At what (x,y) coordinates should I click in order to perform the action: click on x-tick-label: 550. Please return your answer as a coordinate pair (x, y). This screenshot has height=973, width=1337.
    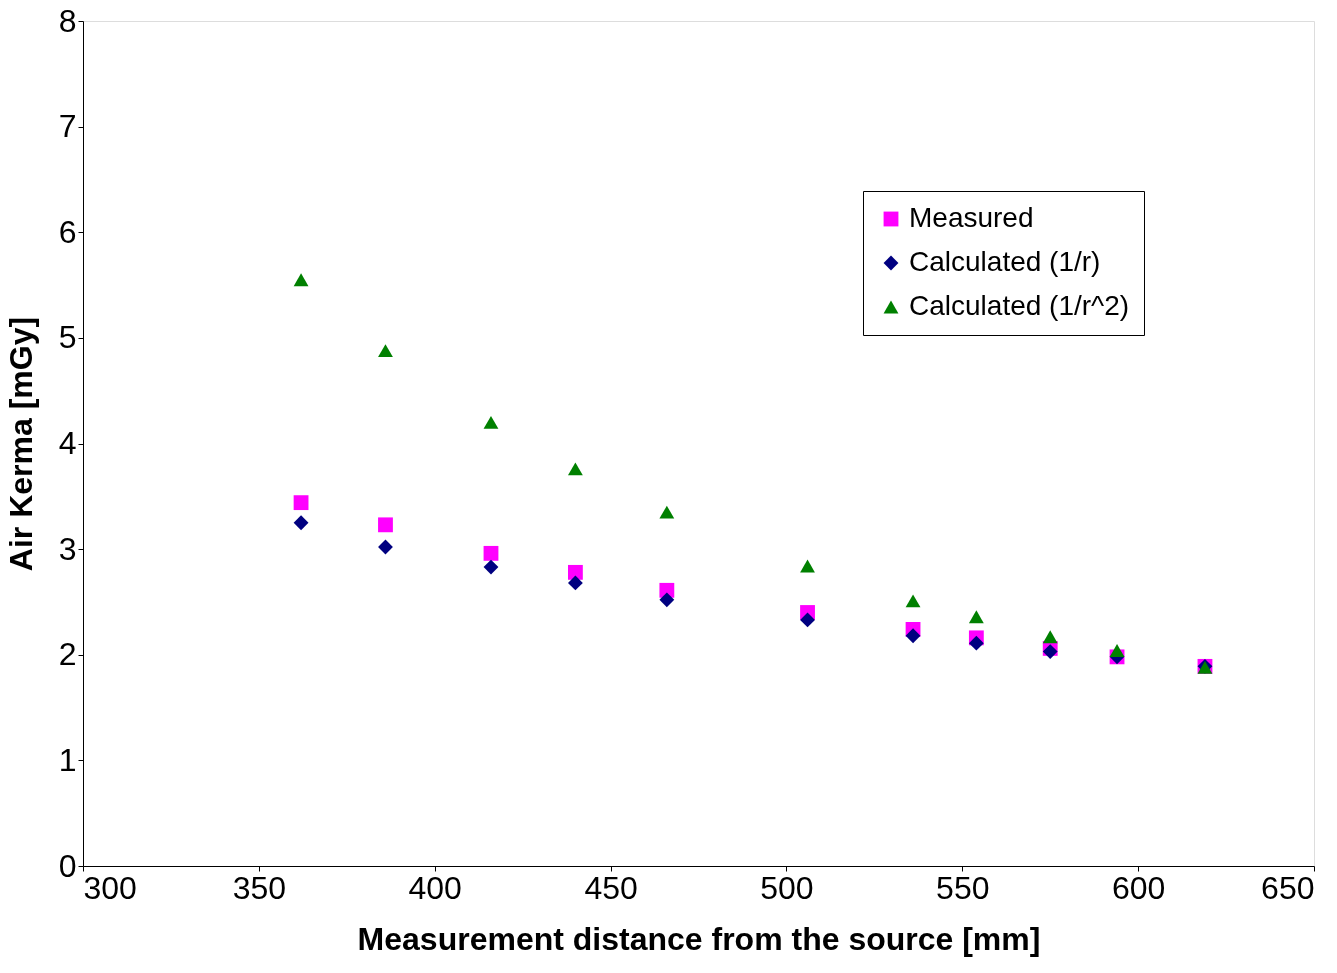
    Looking at the image, I should click on (963, 887).